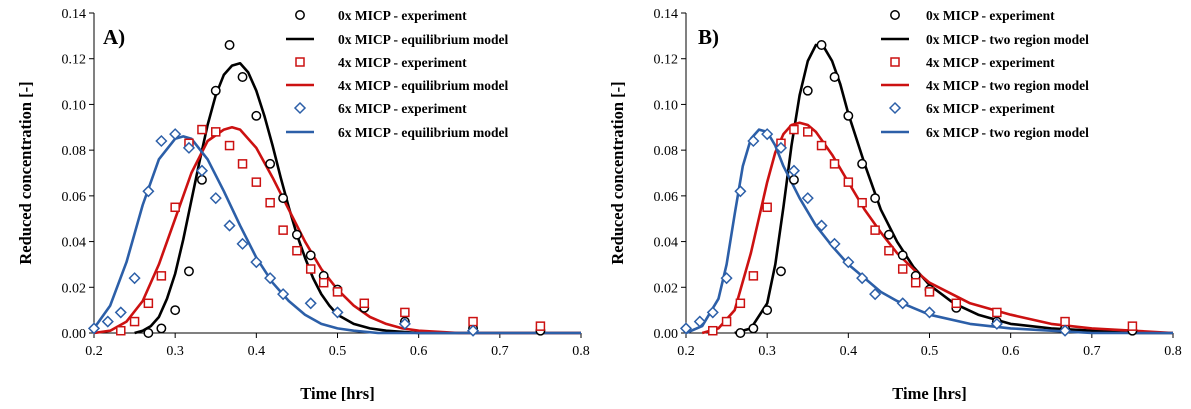  I want to click on x-axis-title: Time [hrs], so click(929, 393).